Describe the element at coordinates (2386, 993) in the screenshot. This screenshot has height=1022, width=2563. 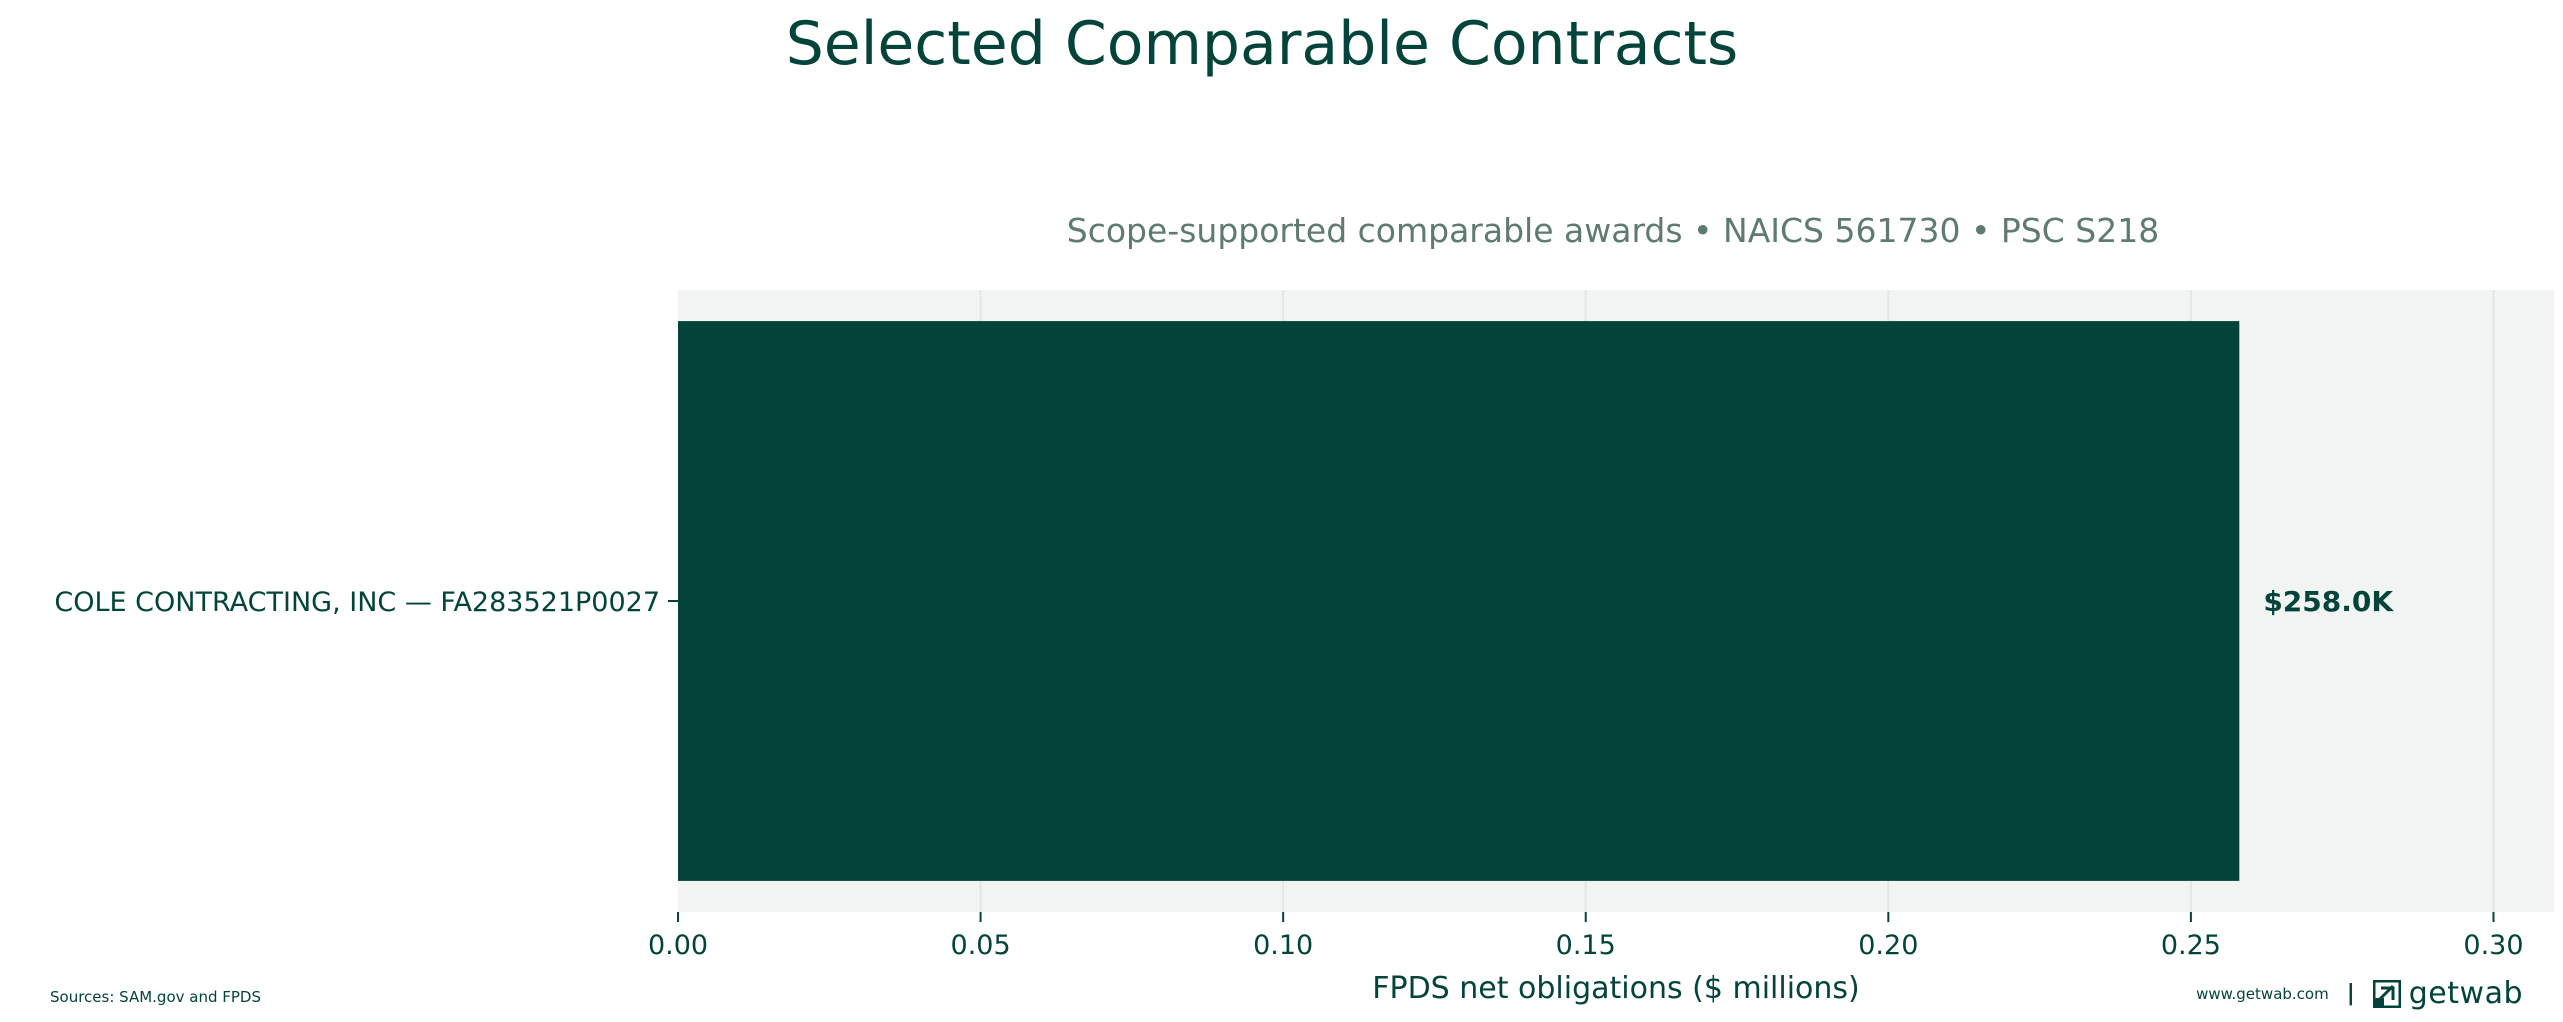
I see `getwab-logo-icon` at that location.